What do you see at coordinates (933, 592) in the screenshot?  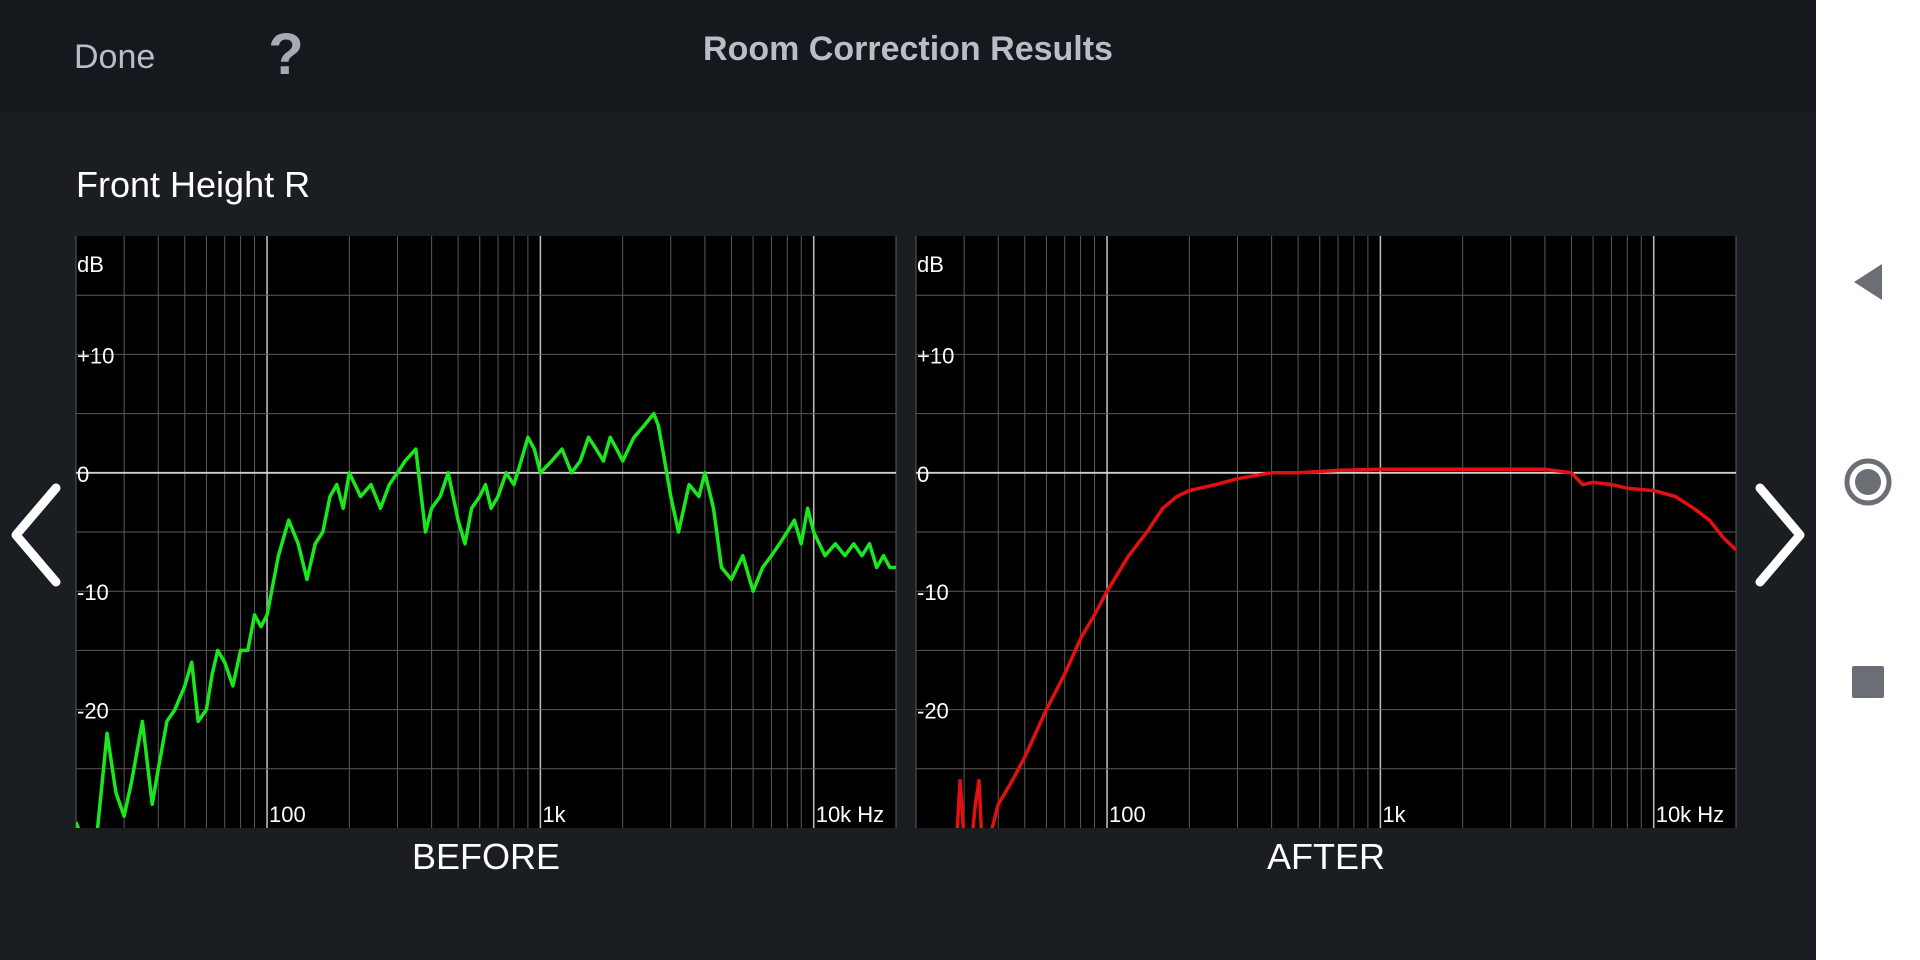 I see `after-y-tick-label: -10` at bounding box center [933, 592].